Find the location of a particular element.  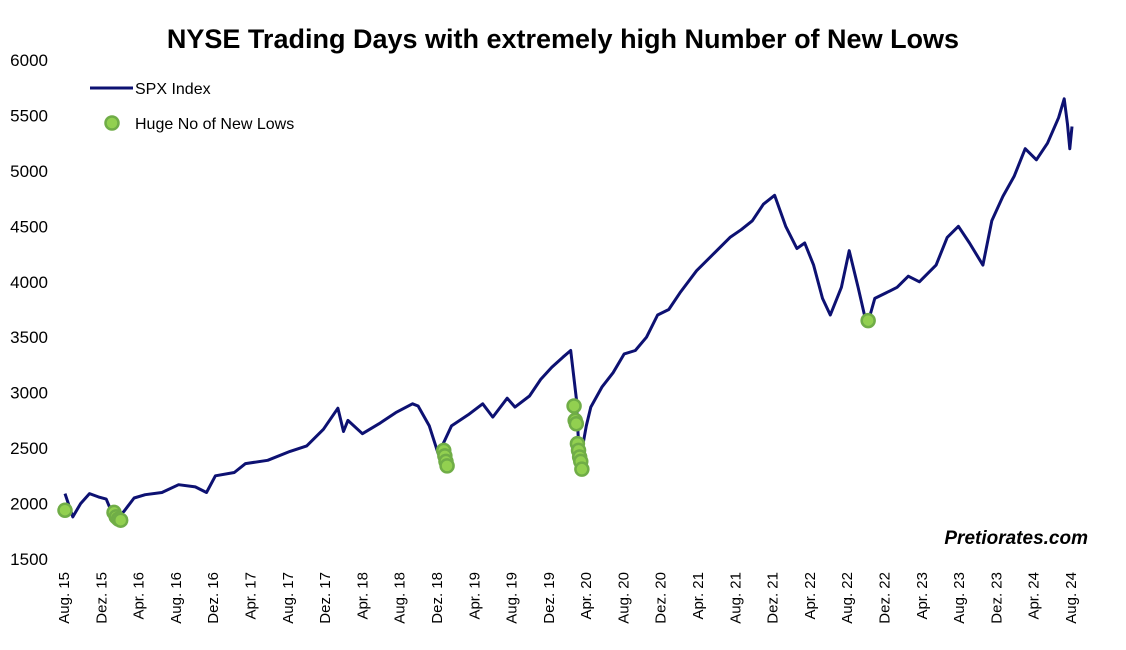

legend-spx-label: SPX Index is located at coordinates (173, 89).